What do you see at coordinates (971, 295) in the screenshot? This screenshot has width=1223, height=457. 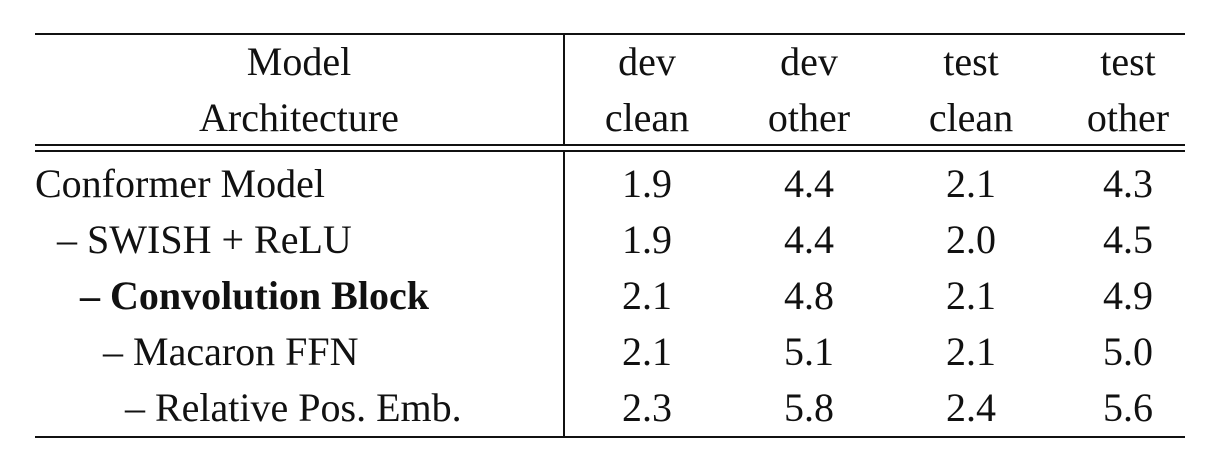 I see `row-3-test-clean: 2.1` at bounding box center [971, 295].